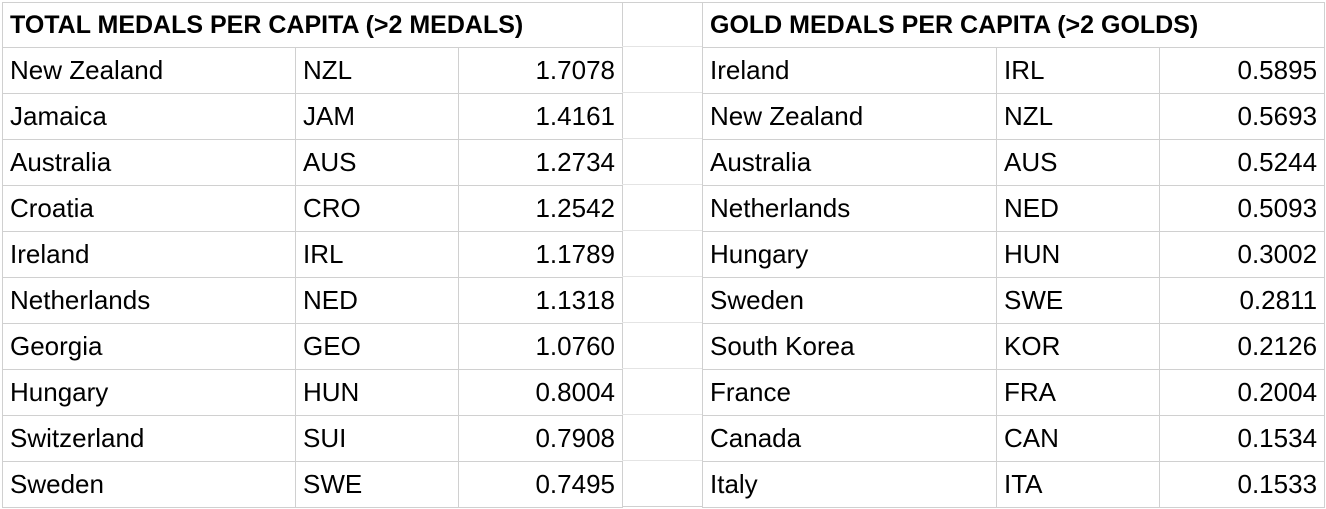 This screenshot has height=509, width=1326. I want to click on value-cell: 0.2126, so click(1242, 346).